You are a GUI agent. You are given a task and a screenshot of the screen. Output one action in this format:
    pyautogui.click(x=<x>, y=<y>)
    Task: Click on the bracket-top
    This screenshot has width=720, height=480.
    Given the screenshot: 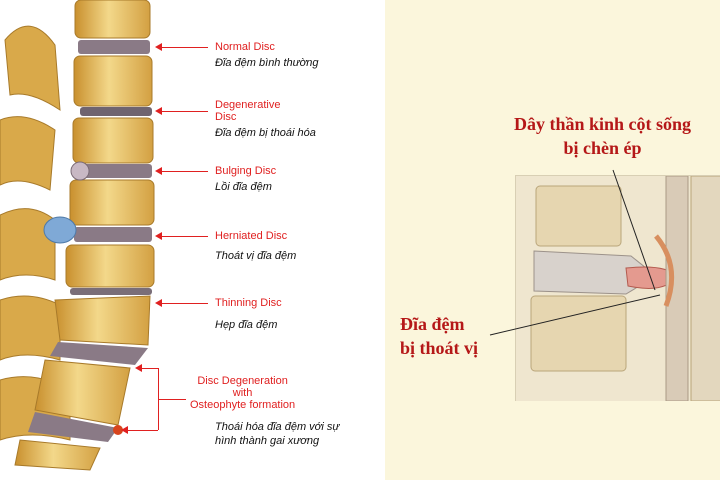 What is the action you would take?
    pyautogui.click(x=150, y=368)
    